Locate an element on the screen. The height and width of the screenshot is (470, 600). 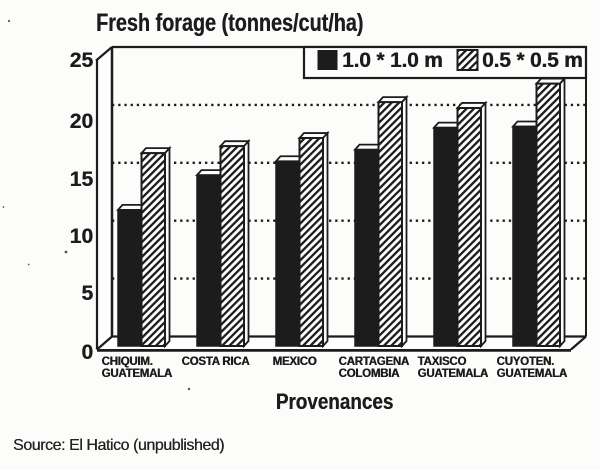
floor-left-edge is located at coordinates (104, 343).